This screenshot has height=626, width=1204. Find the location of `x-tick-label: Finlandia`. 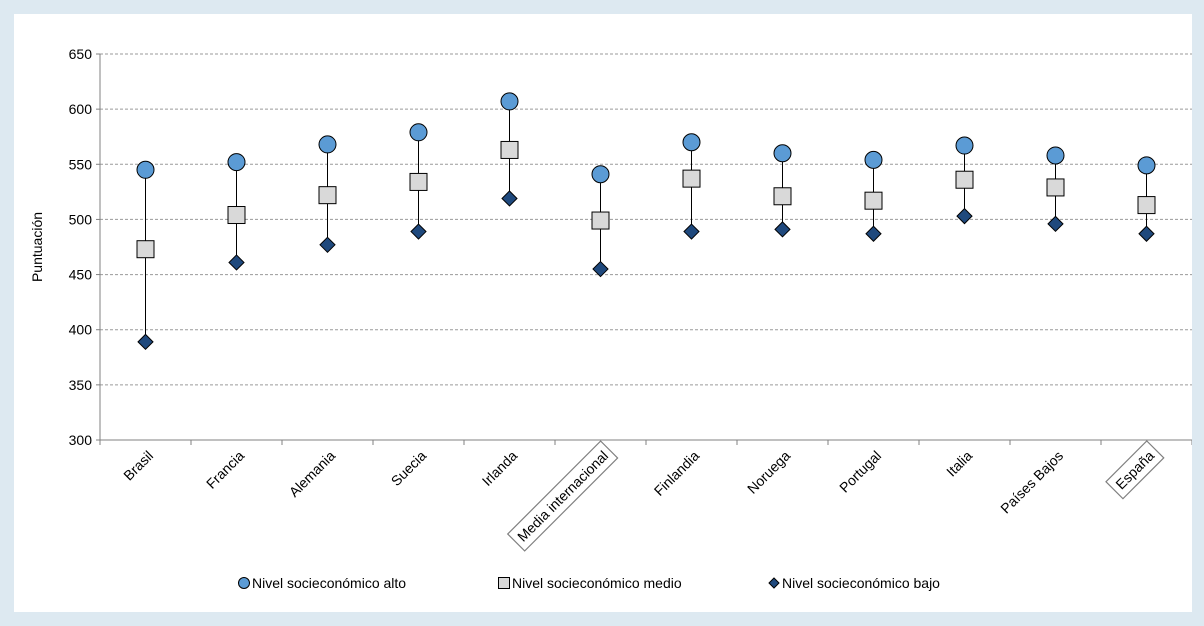

x-tick-label: Finlandia is located at coordinates (677, 473).